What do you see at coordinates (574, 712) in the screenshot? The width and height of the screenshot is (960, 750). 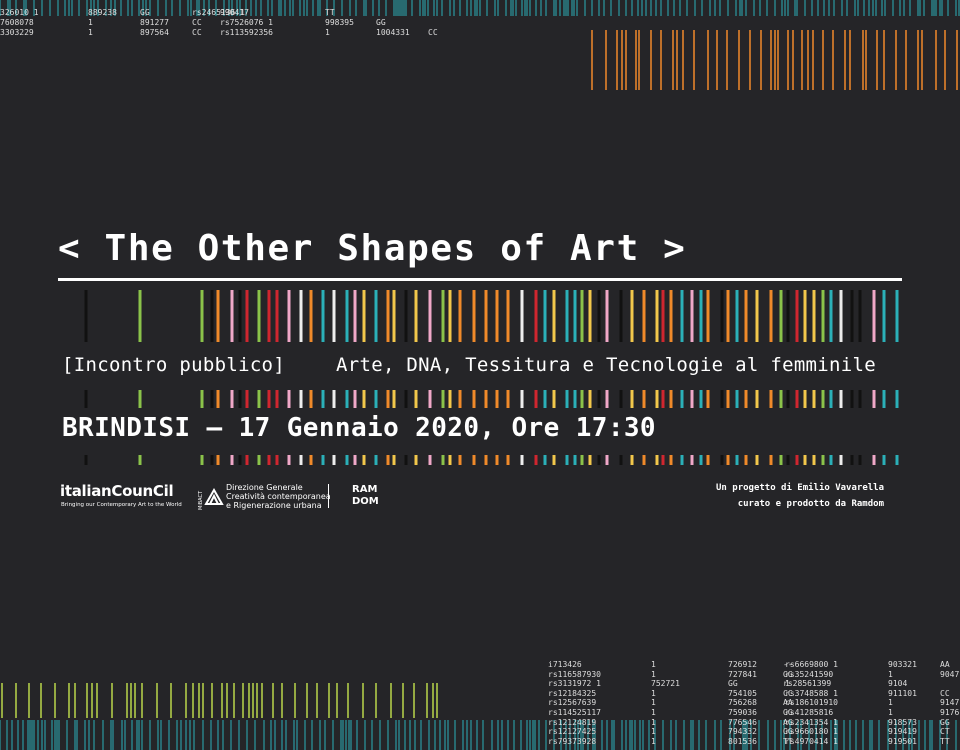 I see `dna-cell: rs114525117` at bounding box center [574, 712].